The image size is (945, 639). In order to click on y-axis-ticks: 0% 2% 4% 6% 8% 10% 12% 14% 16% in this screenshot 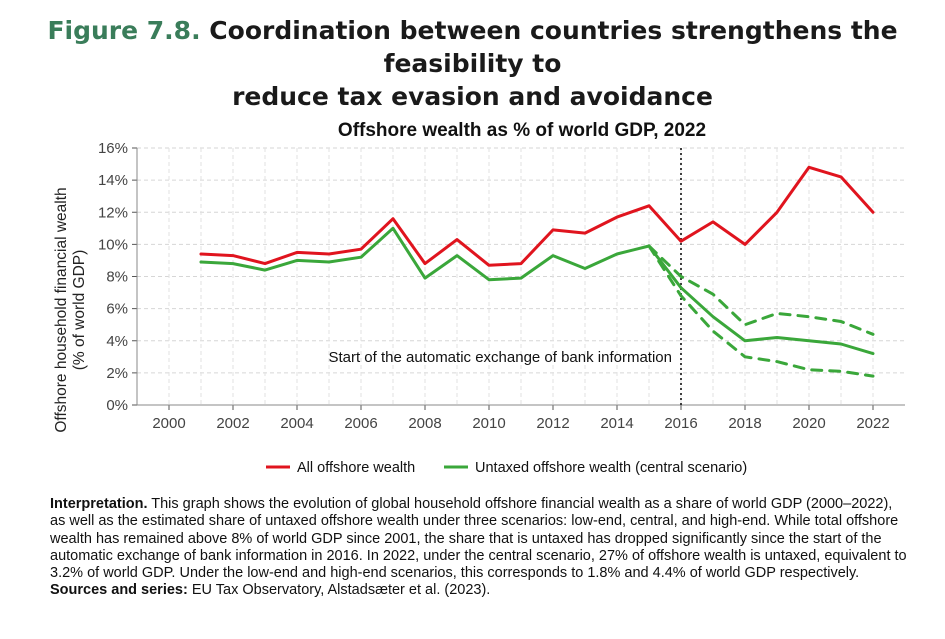, I will do `click(118, 277)`.